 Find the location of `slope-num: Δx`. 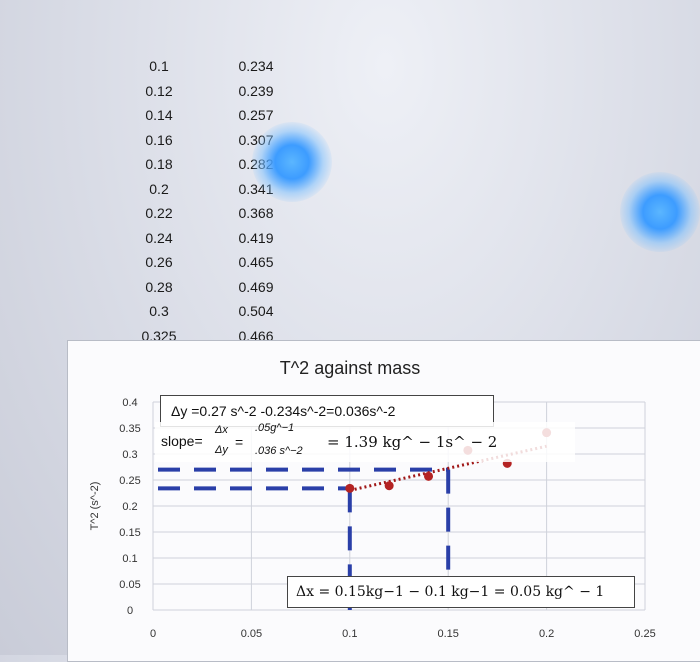

slope-num: Δx is located at coordinates (221, 430).